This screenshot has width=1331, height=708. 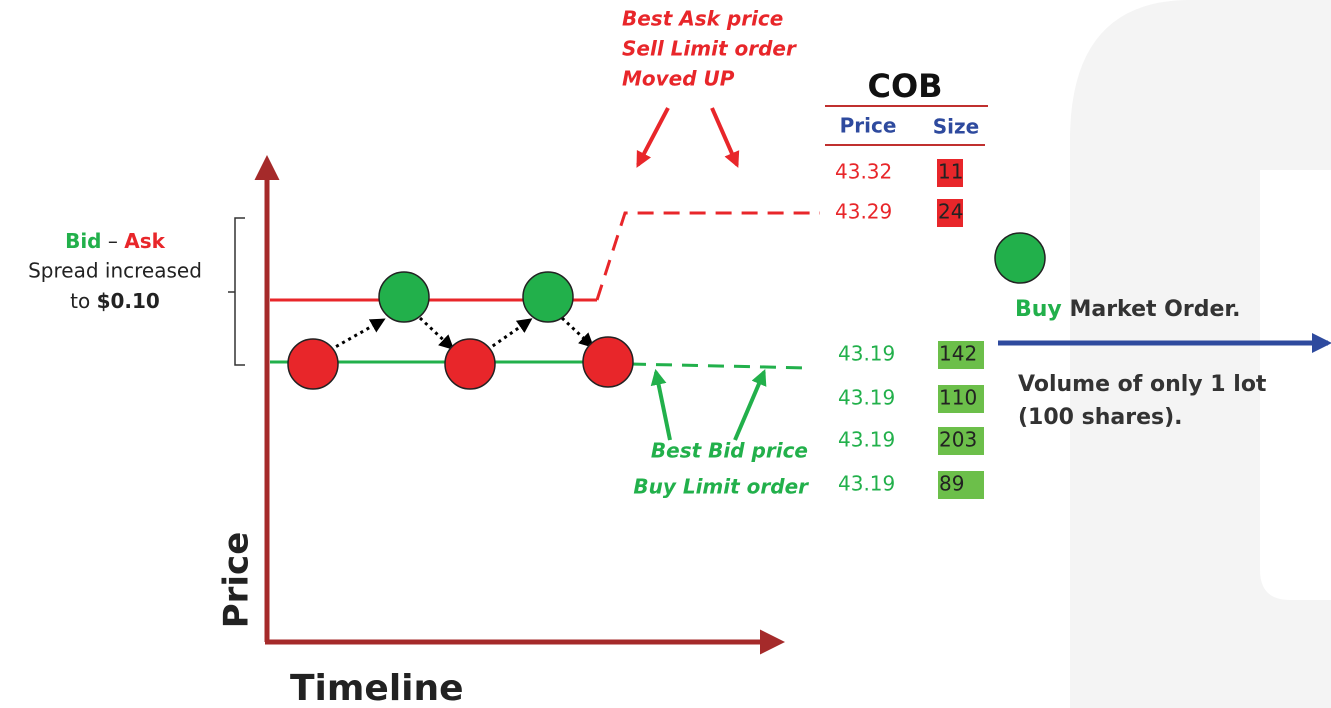 What do you see at coordinates (1295, 385) in the screenshot?
I see `background-logo` at bounding box center [1295, 385].